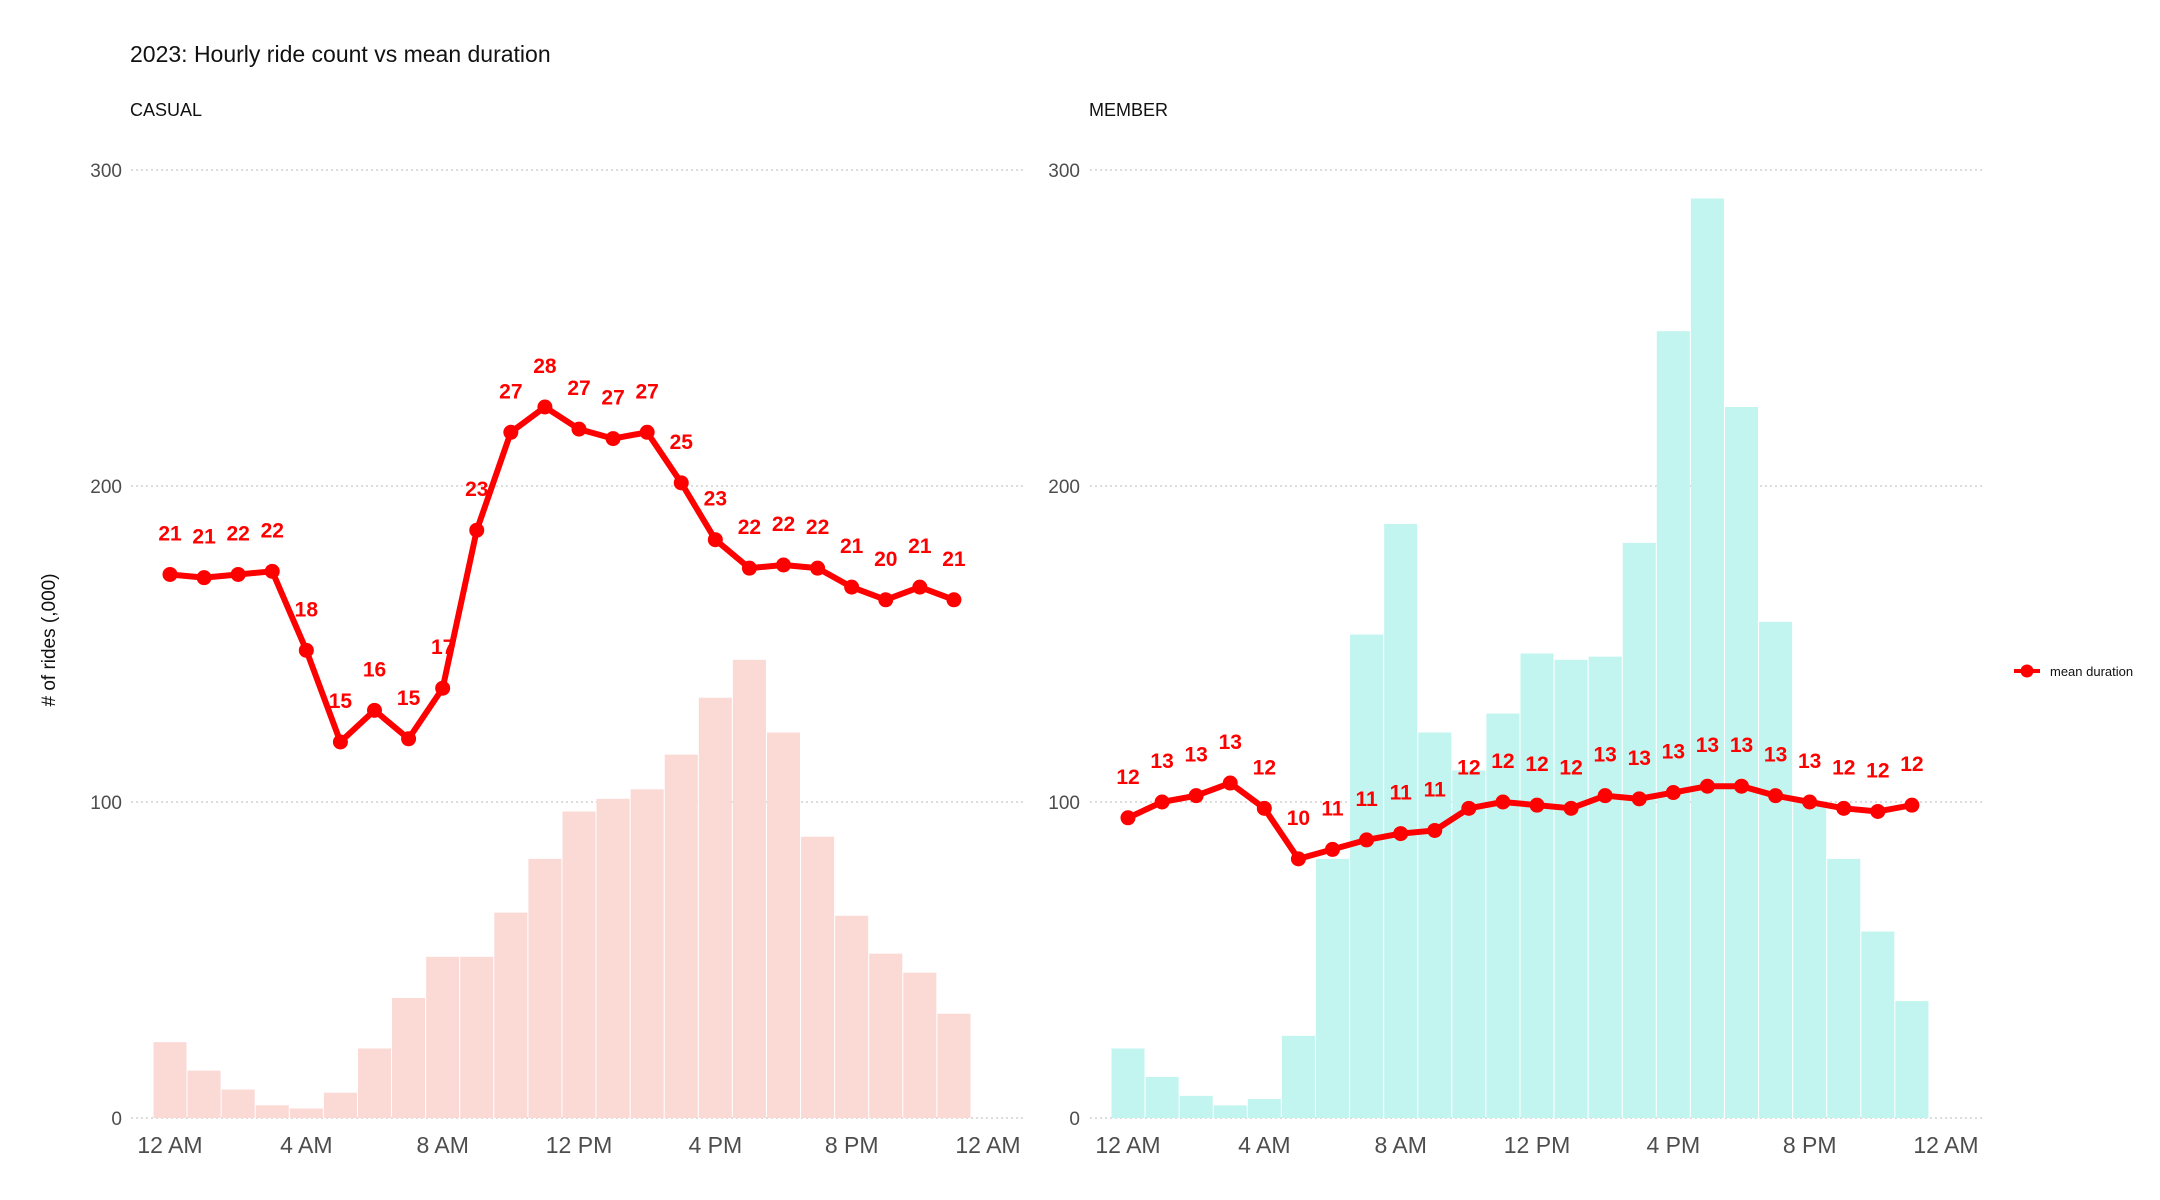 The height and width of the screenshot is (1200, 2160). I want to click on duration-label: 15, so click(341, 701).